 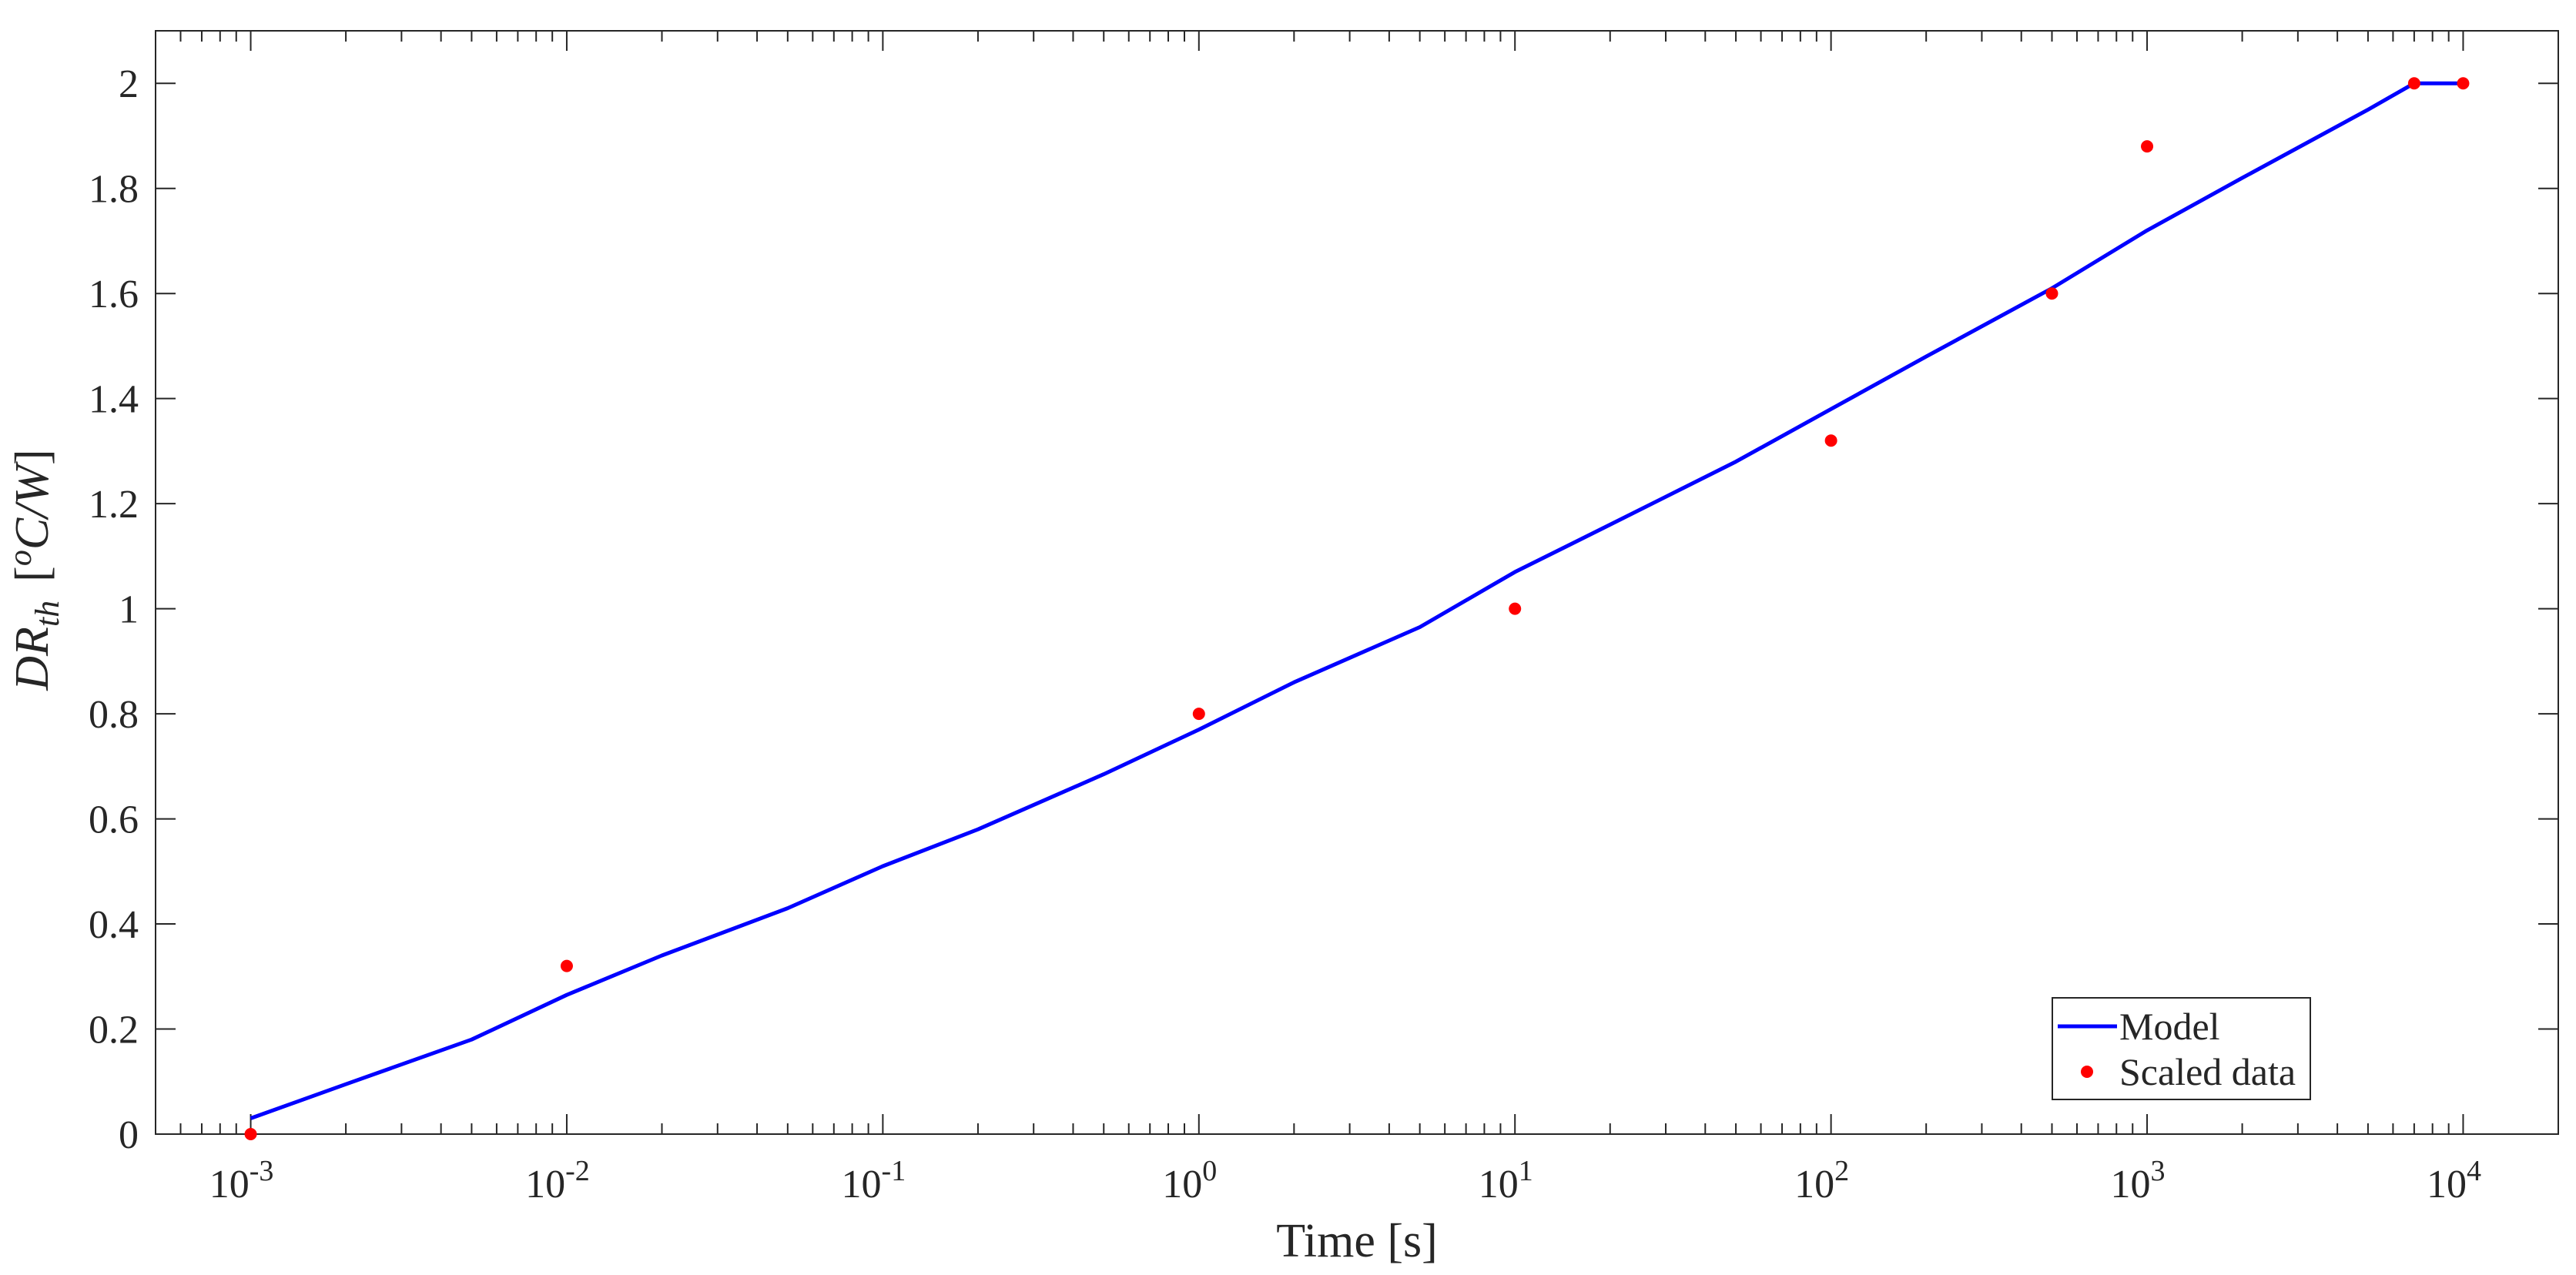 I want to click on x-tick-label: 10⁻², so click(x=557, y=1180).